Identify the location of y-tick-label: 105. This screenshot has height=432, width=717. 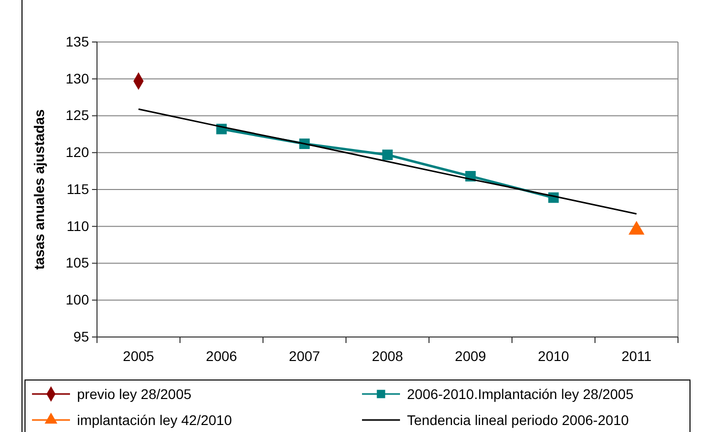
(78, 262).